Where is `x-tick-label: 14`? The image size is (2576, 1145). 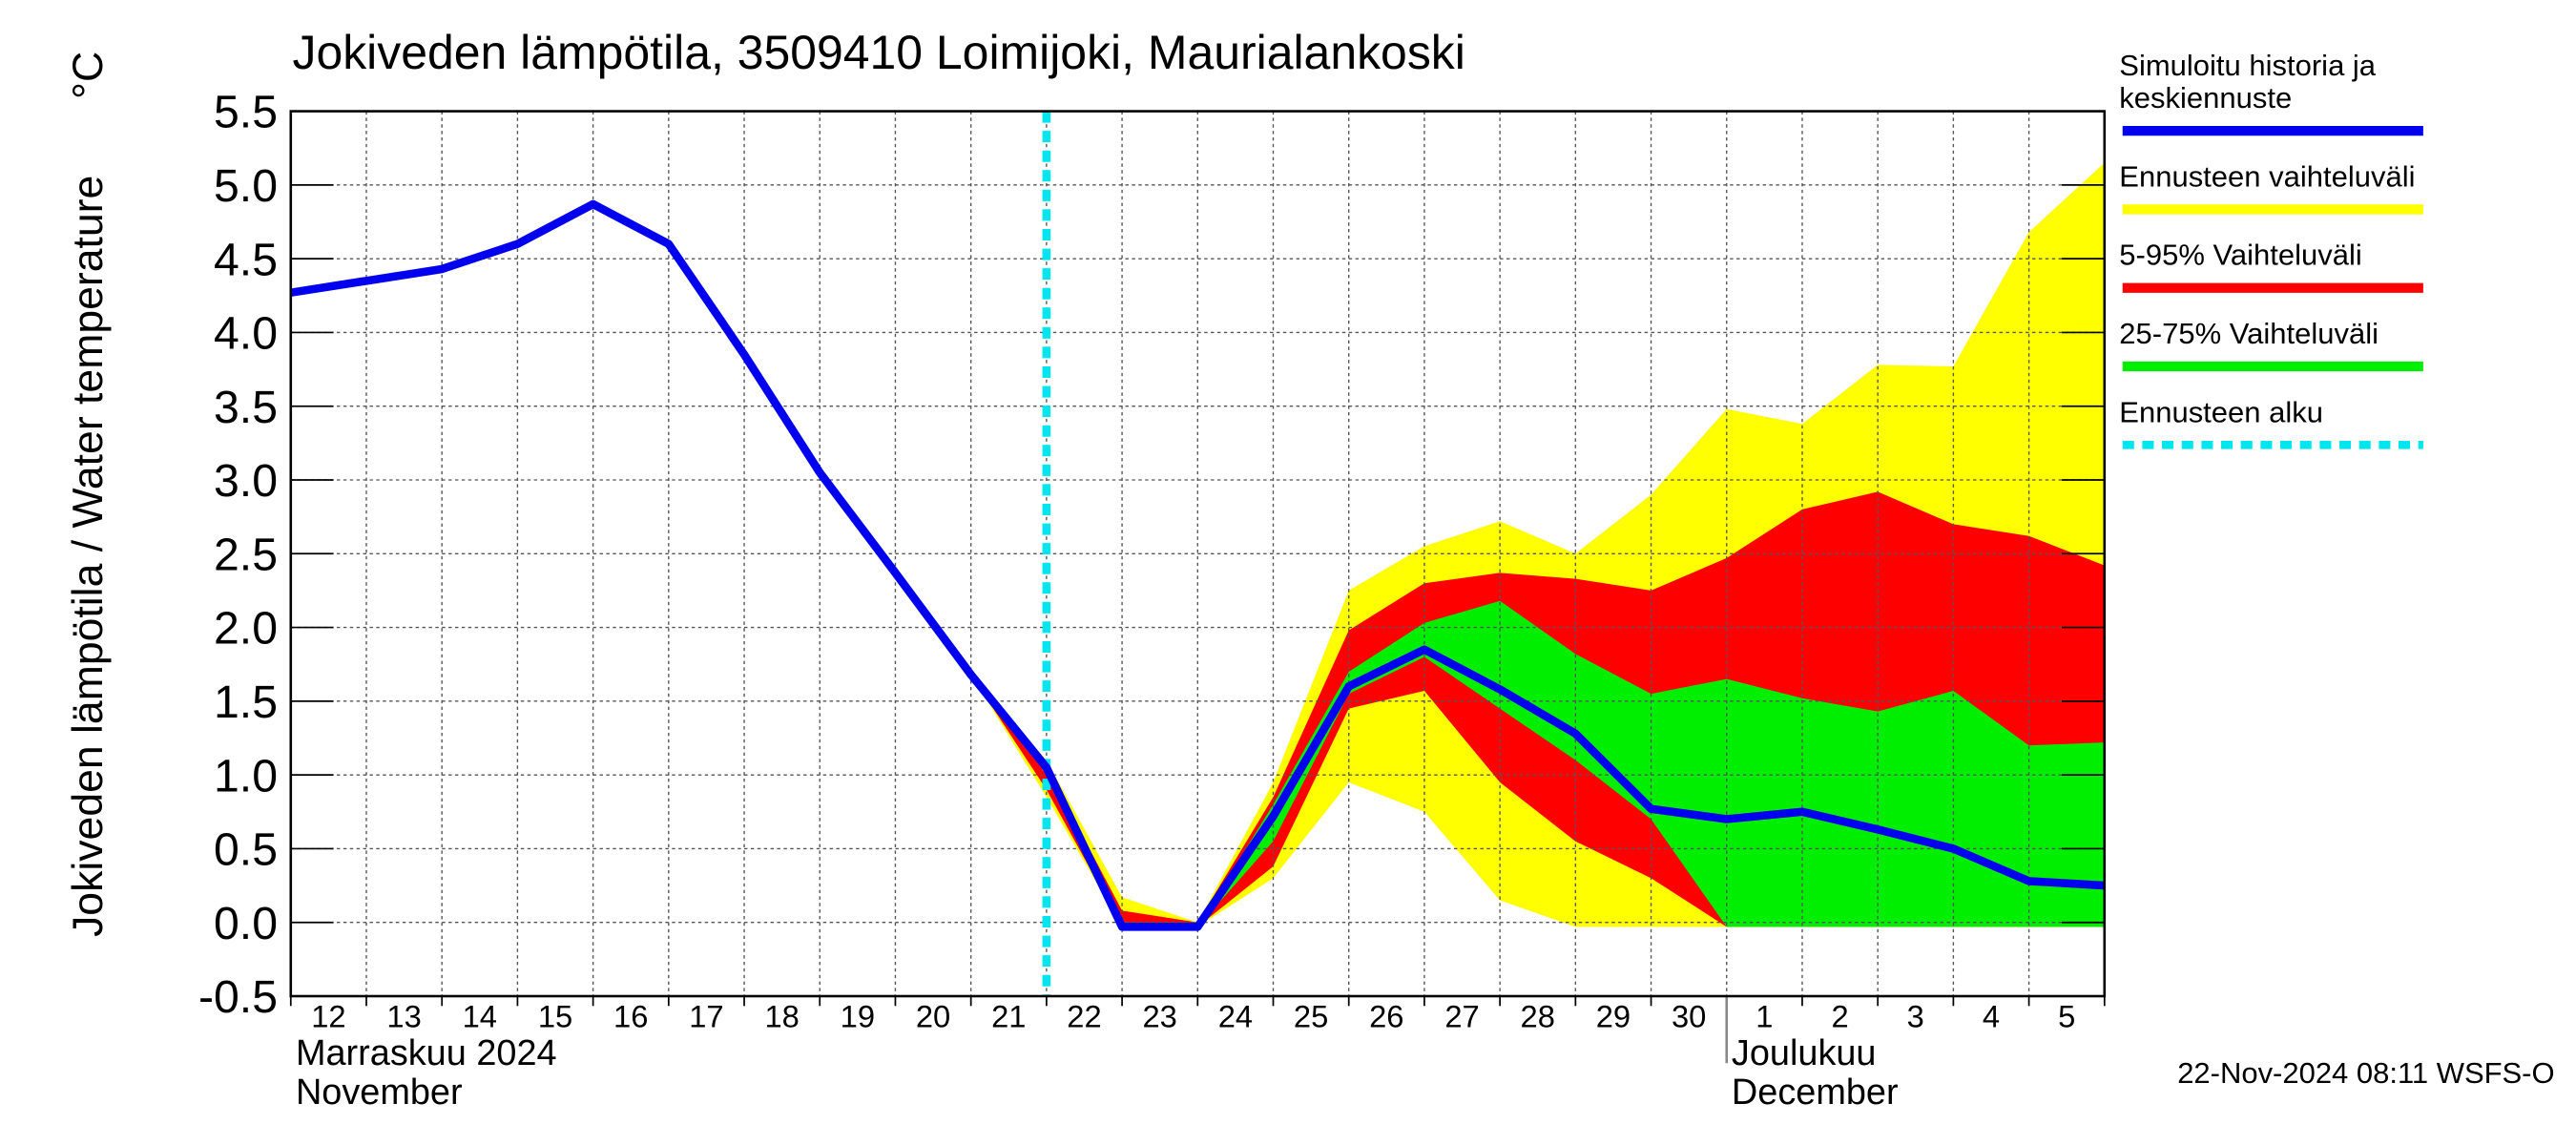 x-tick-label: 14 is located at coordinates (480, 1017).